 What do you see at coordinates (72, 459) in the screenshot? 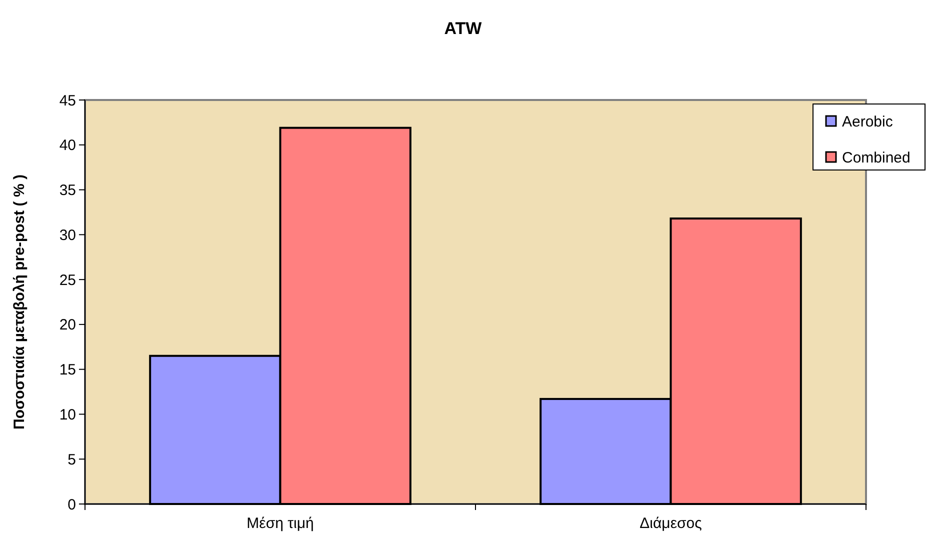
I see `y-tick-label: 5` at bounding box center [72, 459].